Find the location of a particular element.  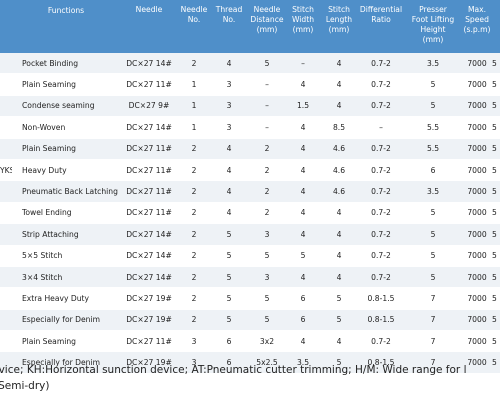

table-cell: 7 is located at coordinates (433, 362).